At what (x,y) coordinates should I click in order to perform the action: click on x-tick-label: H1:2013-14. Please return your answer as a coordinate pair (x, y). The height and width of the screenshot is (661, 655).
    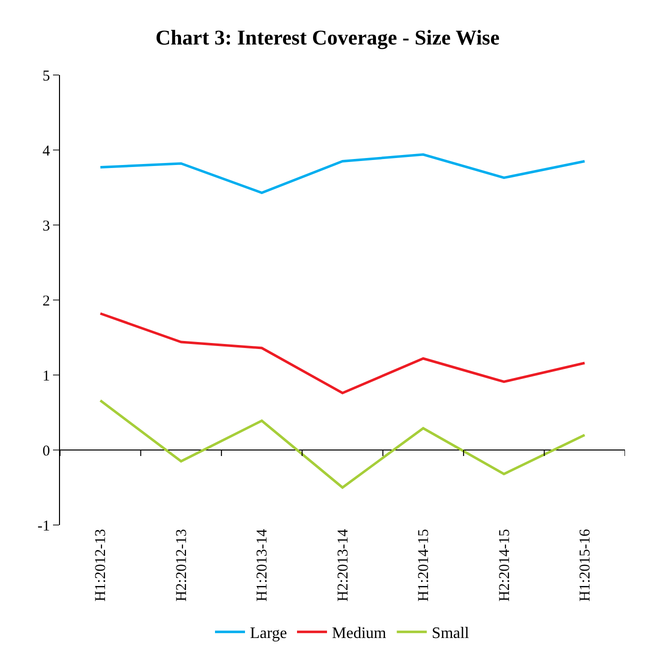
    Looking at the image, I should click on (262, 565).